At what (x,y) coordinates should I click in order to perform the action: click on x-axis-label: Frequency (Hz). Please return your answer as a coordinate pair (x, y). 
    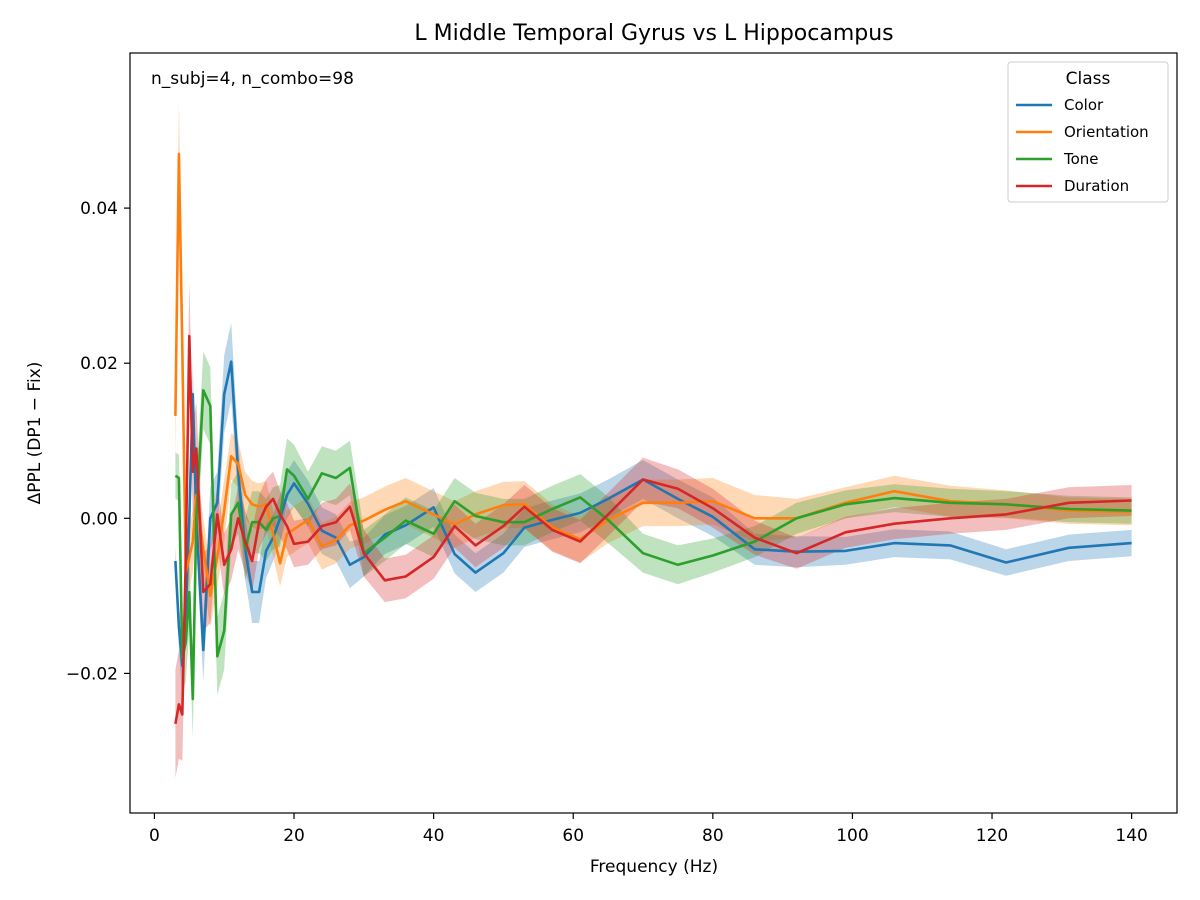
    Looking at the image, I should click on (654, 867).